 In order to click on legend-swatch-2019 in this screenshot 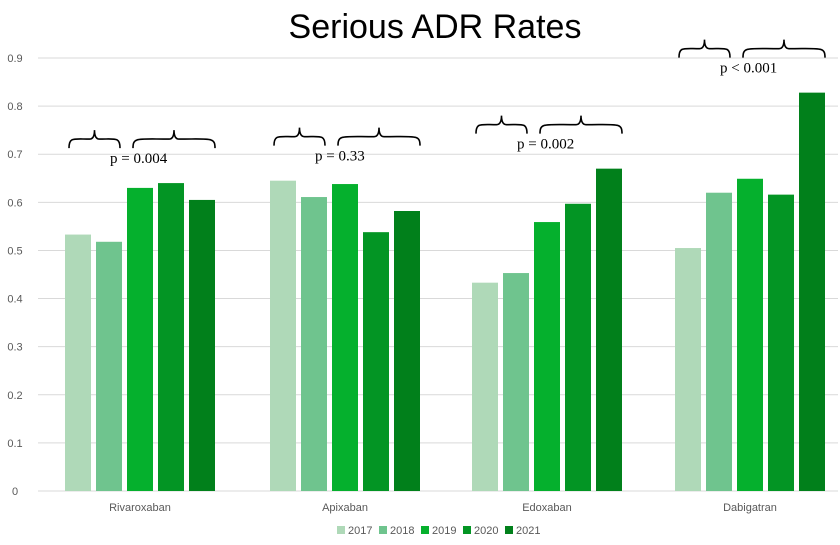, I will do `click(425, 530)`.